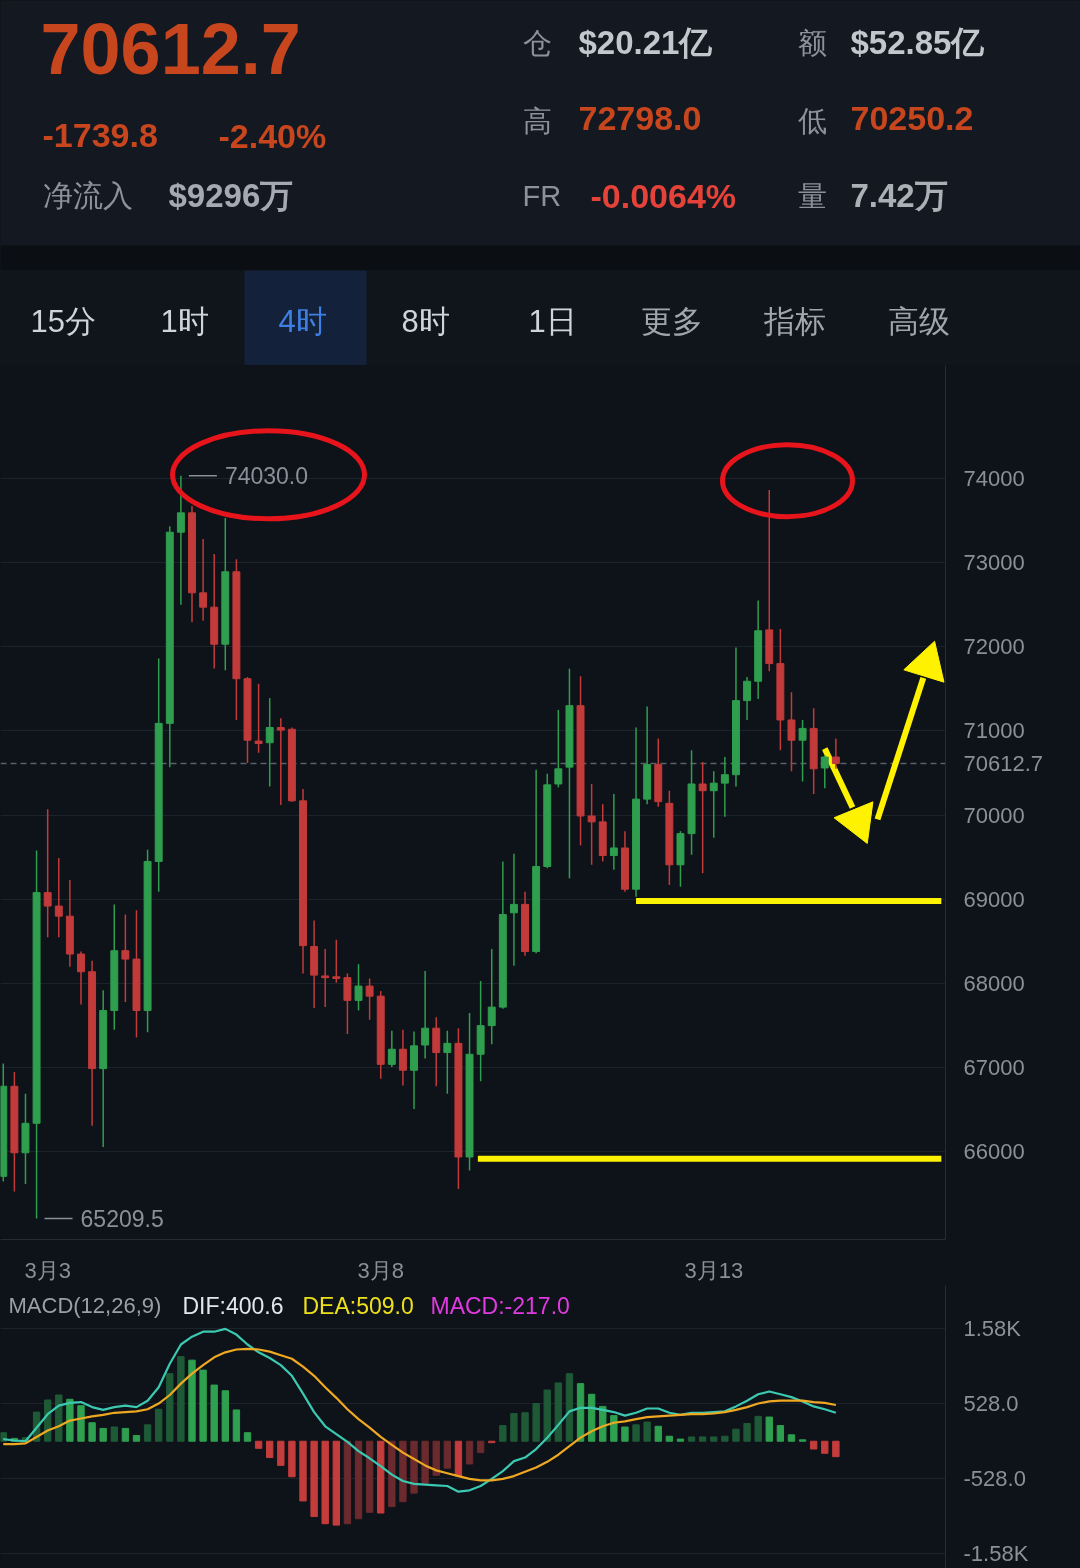 The height and width of the screenshot is (1568, 1080). What do you see at coordinates (912, 118) in the screenshot?
I see `text: 70250.2` at bounding box center [912, 118].